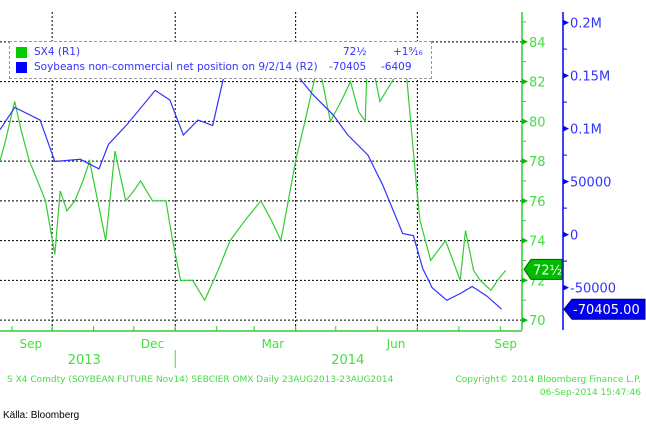  I want to click on left-axis-tick-label: 80, so click(537, 122).